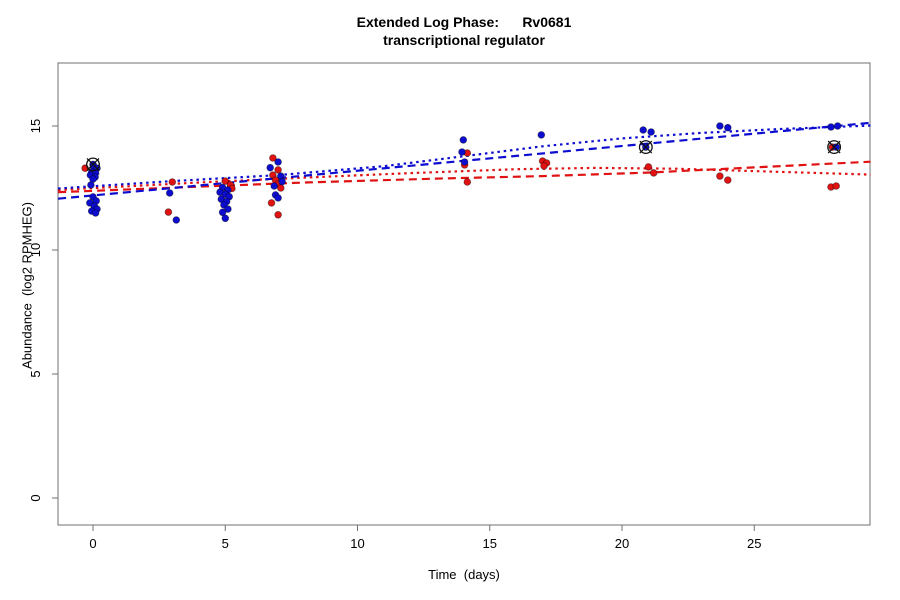 The height and width of the screenshot is (600, 900). What do you see at coordinates (490, 543) in the screenshot?
I see `x-tick-label: 15` at bounding box center [490, 543].